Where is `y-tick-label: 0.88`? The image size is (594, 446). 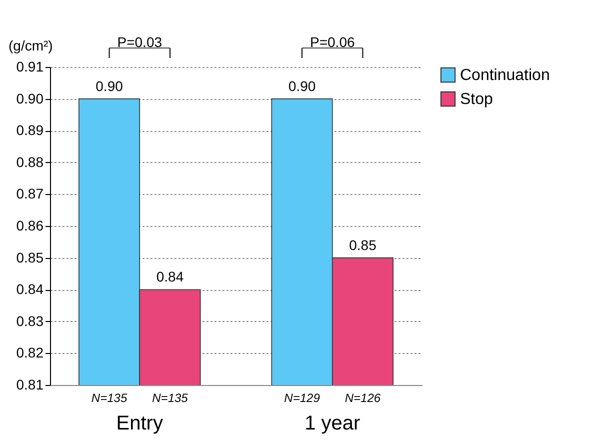 y-tick-label: 0.88 is located at coordinates (30, 162).